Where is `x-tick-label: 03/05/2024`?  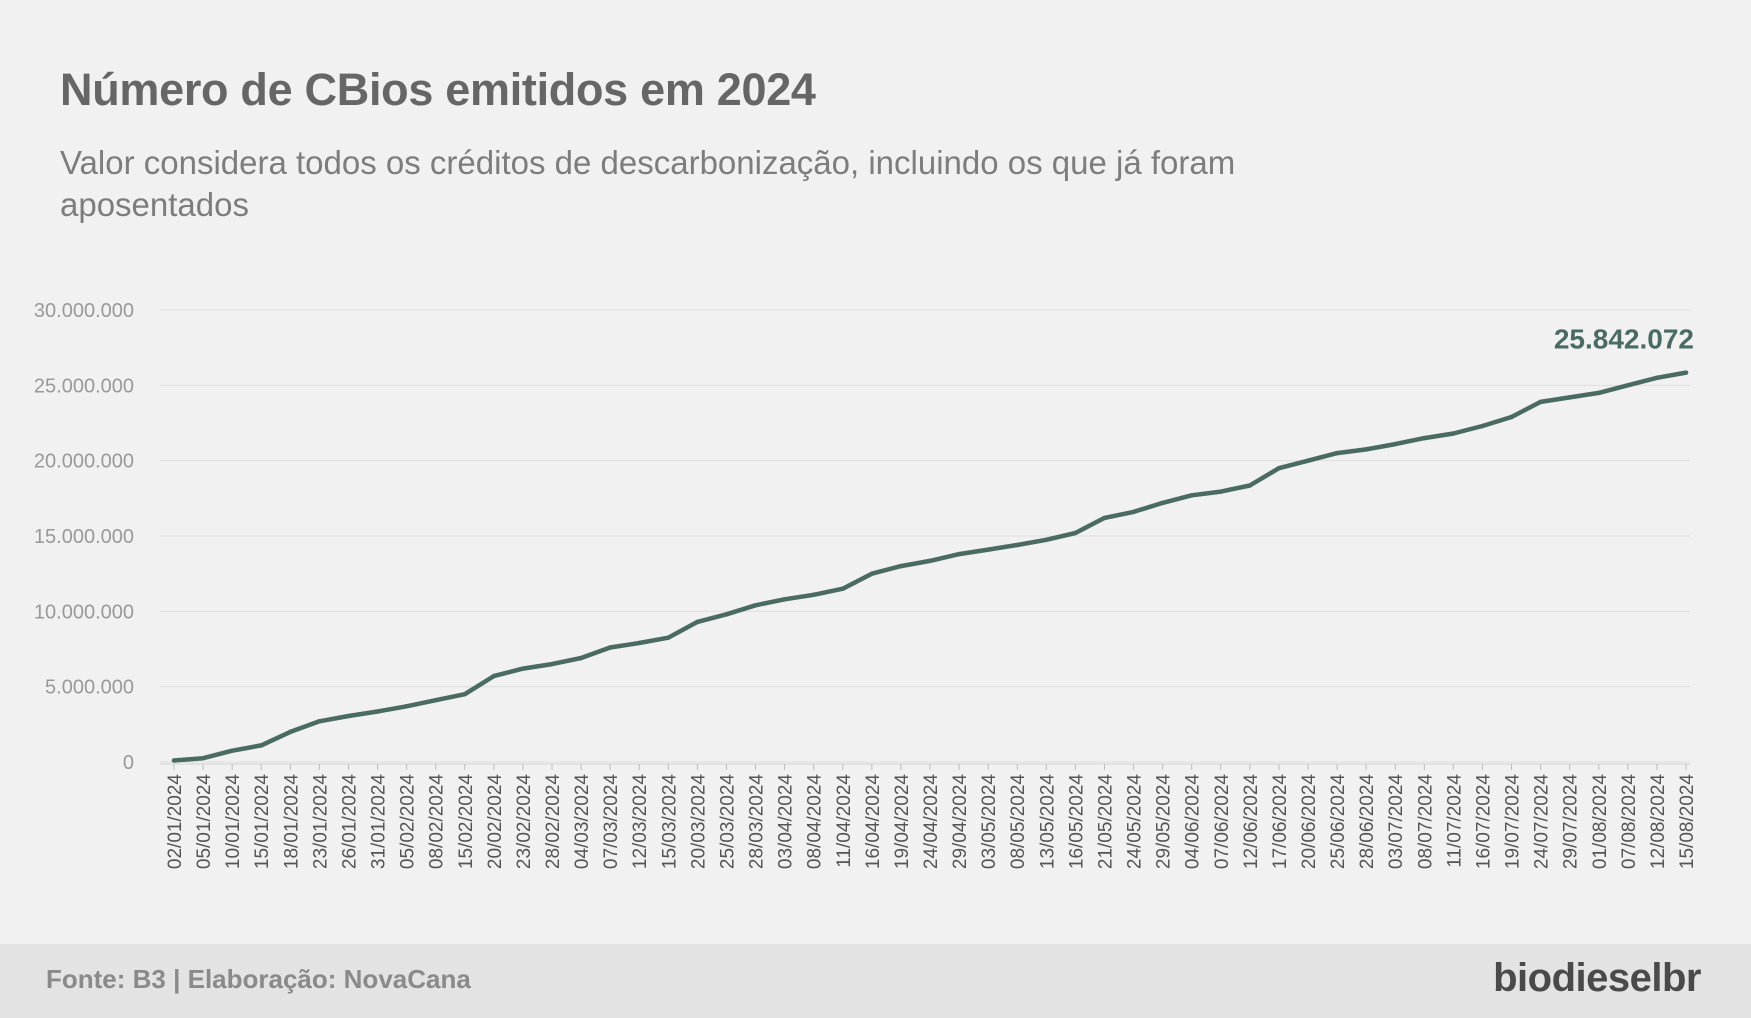 x-tick-label: 03/05/2024 is located at coordinates (989, 822).